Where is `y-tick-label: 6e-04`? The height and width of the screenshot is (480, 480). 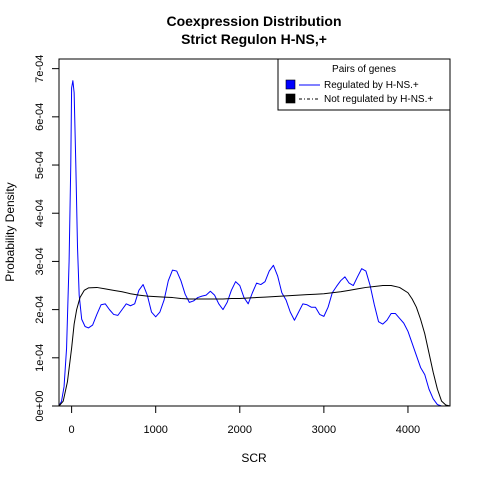 y-tick-label: 6e-04 is located at coordinates (40, 117).